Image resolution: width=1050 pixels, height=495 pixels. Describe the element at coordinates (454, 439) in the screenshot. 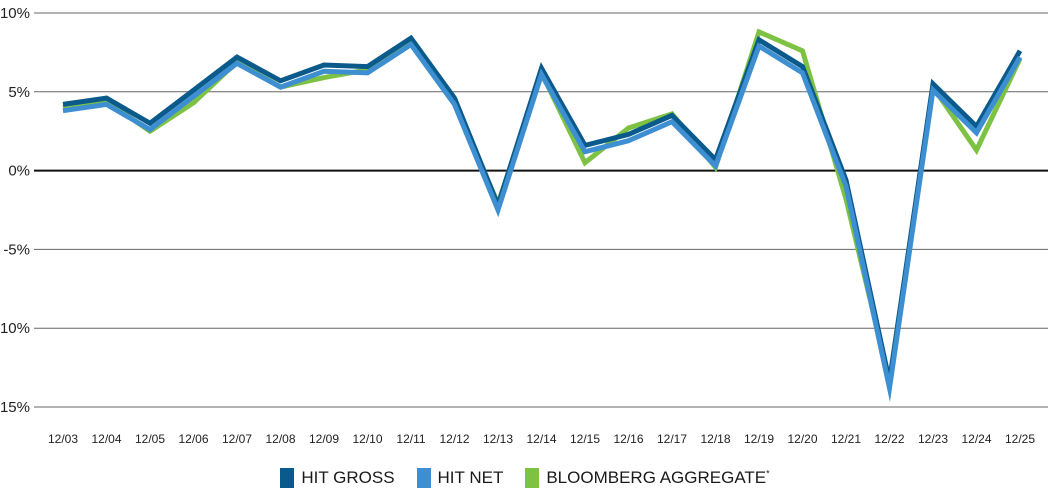

I see `x-tick-label: 12/12` at that location.